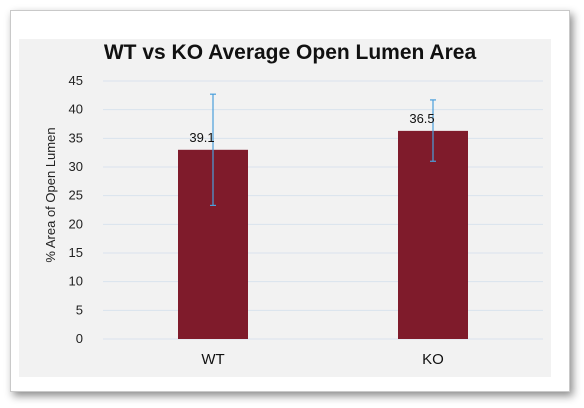 The height and width of the screenshot is (408, 584). What do you see at coordinates (76, 80) in the screenshot?
I see `y-tick-label: 45` at bounding box center [76, 80].